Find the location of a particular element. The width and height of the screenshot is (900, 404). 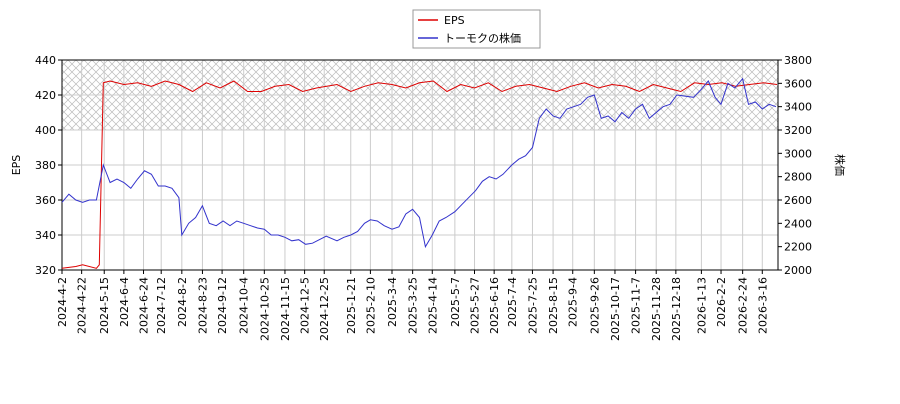

x-tick-label: 2025-5-7 is located at coordinates (455, 302).